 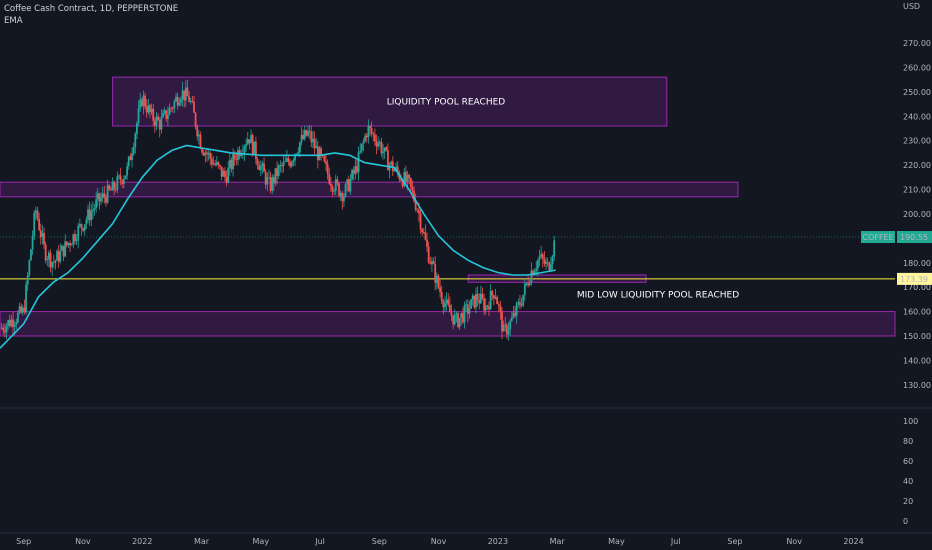 What do you see at coordinates (658, 295) in the screenshot?
I see `zone-annotation-mid: MID LOW LIQUIDITY POOL REACHED` at bounding box center [658, 295].